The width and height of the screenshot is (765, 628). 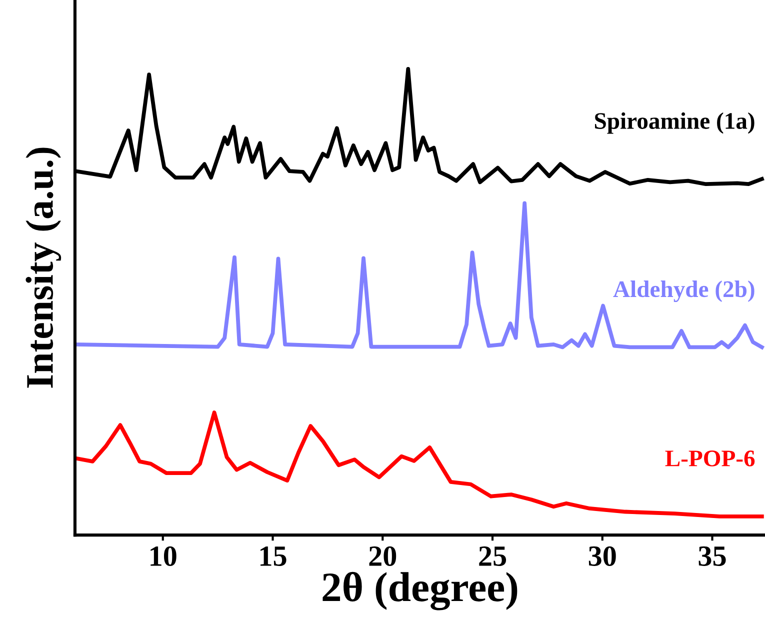 What do you see at coordinates (674, 123) in the screenshot?
I see `series-label: Spiroamine (1a)` at bounding box center [674, 123].